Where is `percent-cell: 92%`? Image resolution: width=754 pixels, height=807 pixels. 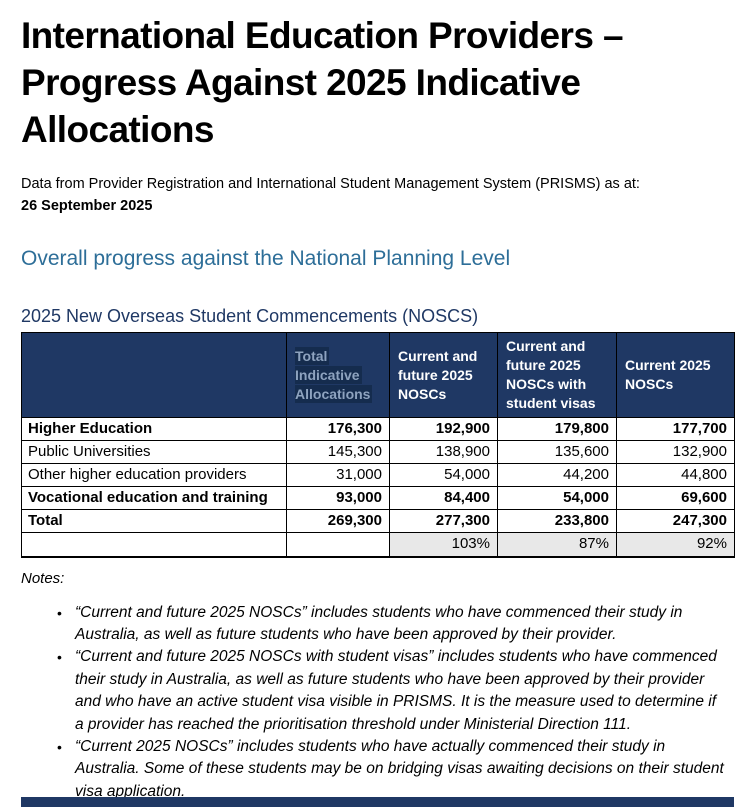 percent-cell: 92% is located at coordinates (675, 544).